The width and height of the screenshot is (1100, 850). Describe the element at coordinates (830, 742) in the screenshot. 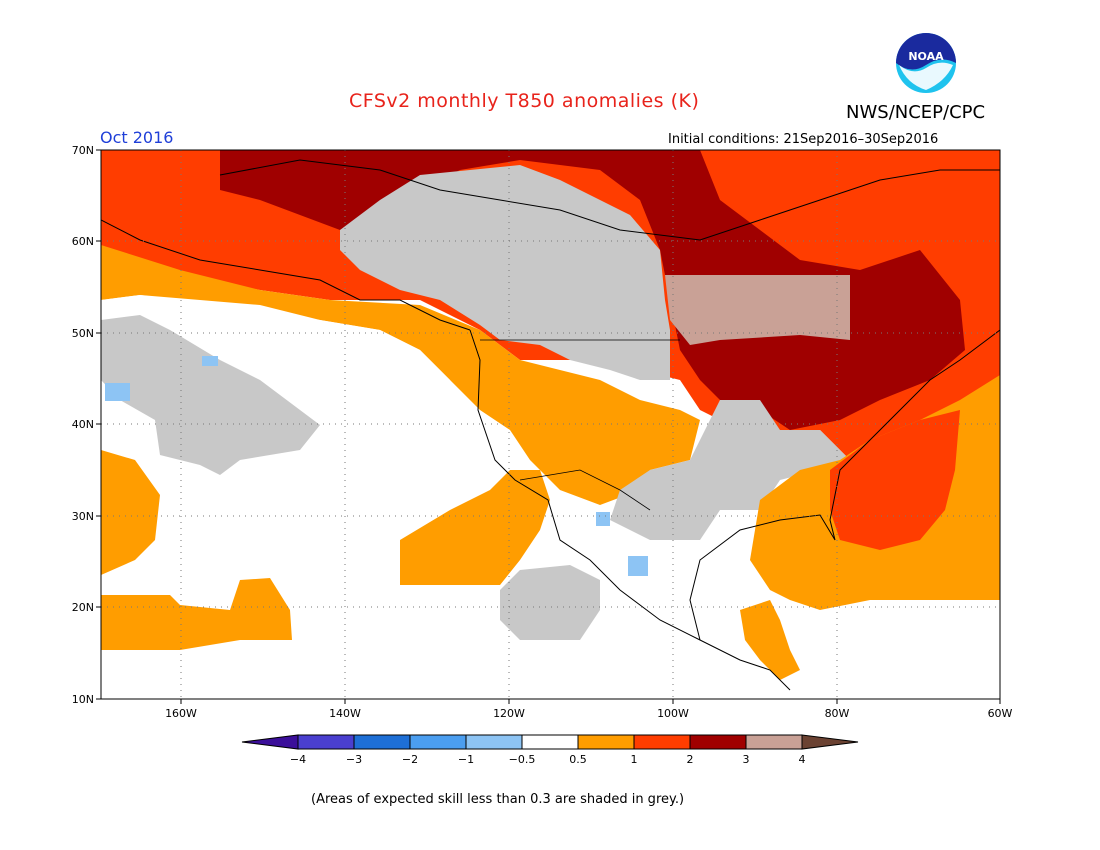

I see `colorbar-arrow-high` at that location.